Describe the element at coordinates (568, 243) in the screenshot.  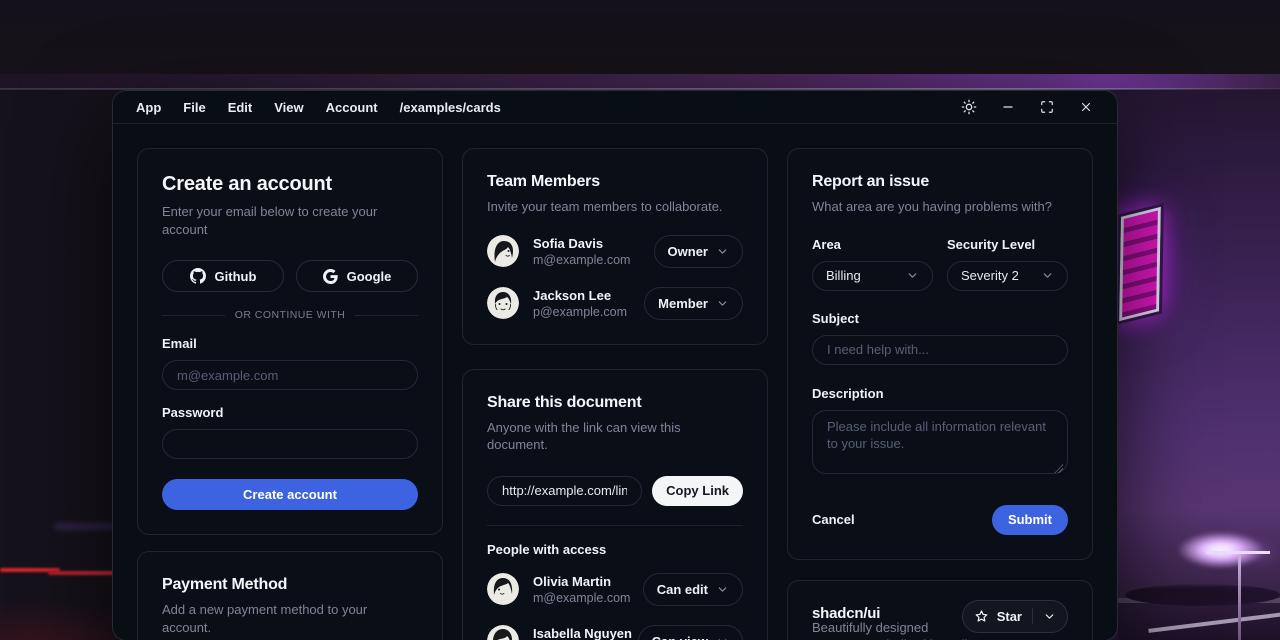
I see `member-name: Sofia Davis` at that location.